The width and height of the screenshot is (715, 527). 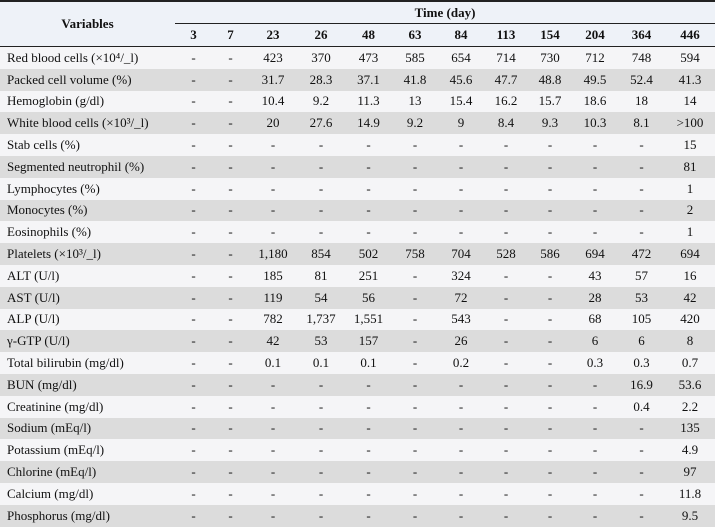 What do you see at coordinates (357, 515) in the screenshot?
I see `table-row: Phosphorus (mg/dl) - - - - - - - - - - - 9.5` at bounding box center [357, 515].